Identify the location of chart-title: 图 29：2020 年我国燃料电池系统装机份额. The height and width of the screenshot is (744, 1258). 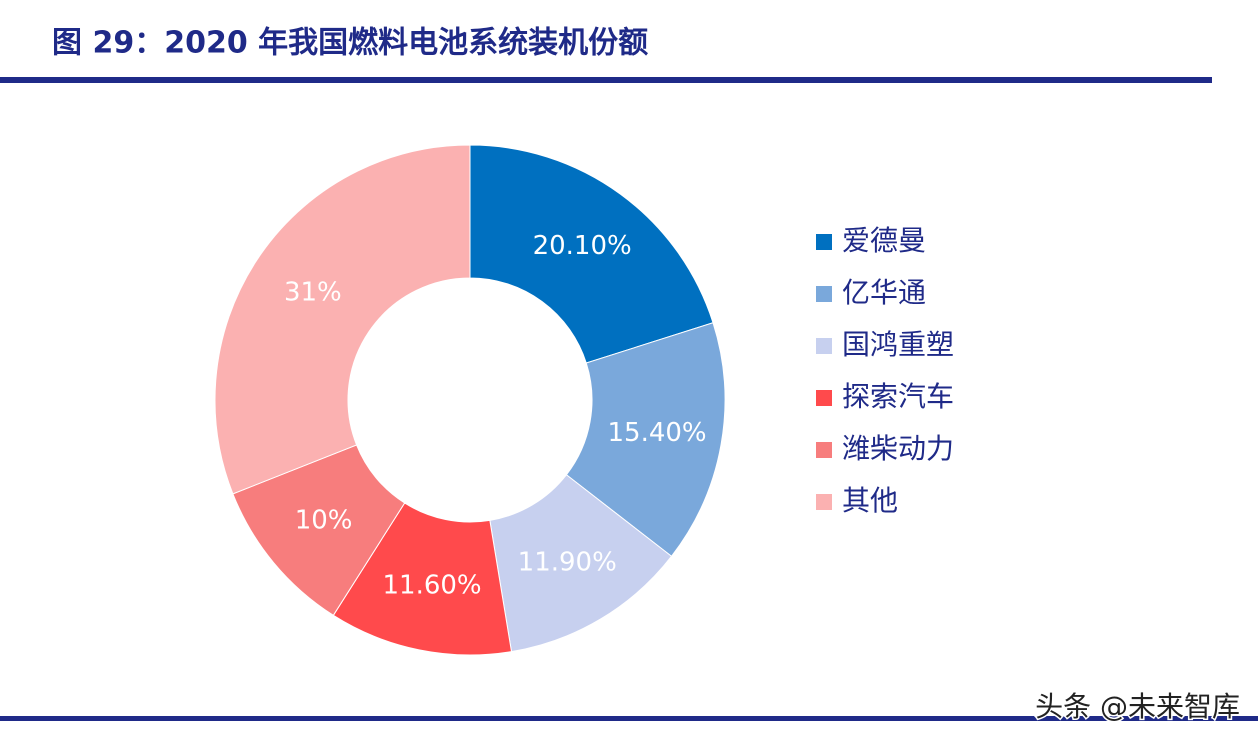
(350, 43).